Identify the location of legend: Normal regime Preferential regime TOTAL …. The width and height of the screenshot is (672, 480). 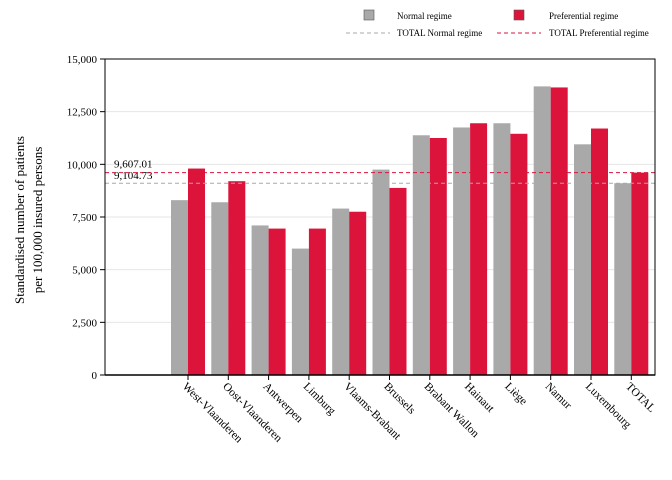
(497, 23).